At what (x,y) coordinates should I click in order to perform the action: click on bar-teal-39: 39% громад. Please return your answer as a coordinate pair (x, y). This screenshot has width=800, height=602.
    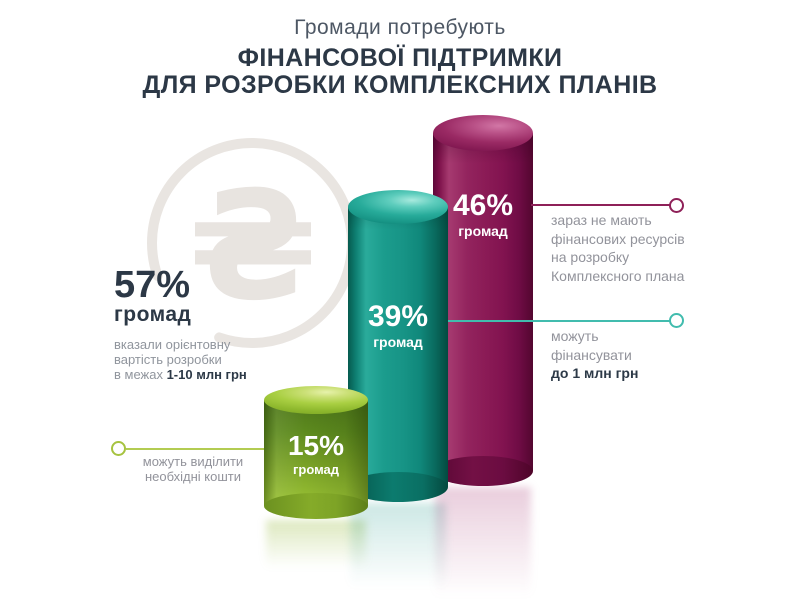
    Looking at the image, I should click on (398, 346).